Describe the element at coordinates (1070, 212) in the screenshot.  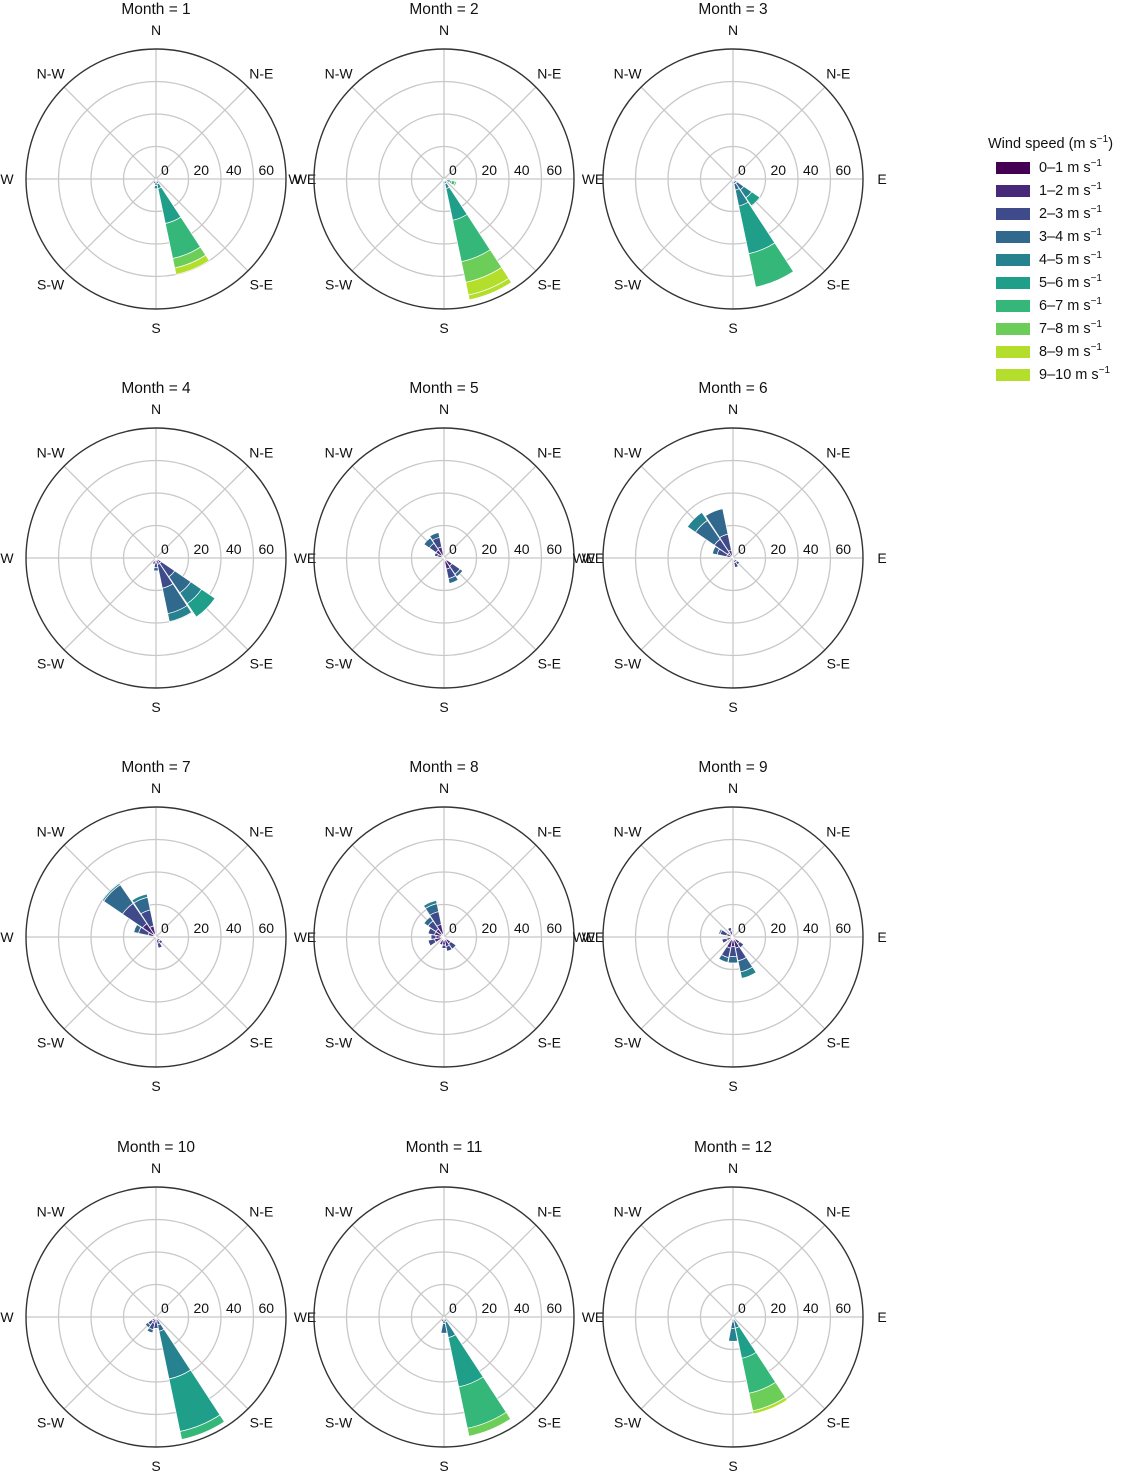
I see `legend-label: 2–3 m s−1` at that location.